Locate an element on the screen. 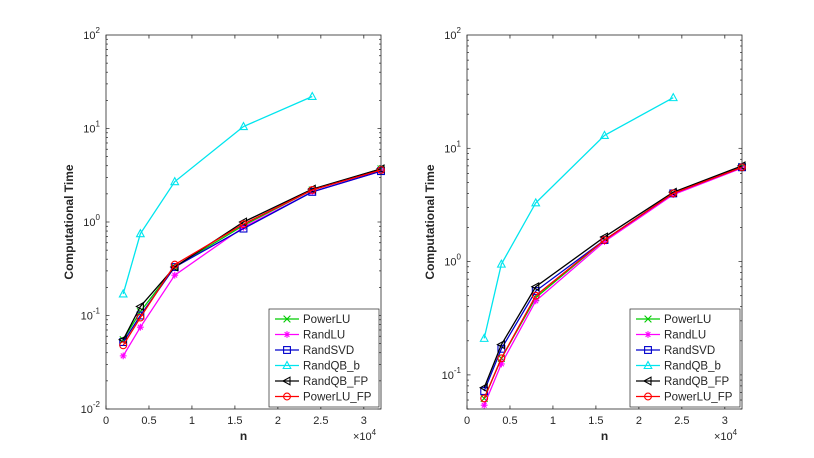 This screenshot has width=814, height=458. x-tick-label: 0 is located at coordinates (106, 421).